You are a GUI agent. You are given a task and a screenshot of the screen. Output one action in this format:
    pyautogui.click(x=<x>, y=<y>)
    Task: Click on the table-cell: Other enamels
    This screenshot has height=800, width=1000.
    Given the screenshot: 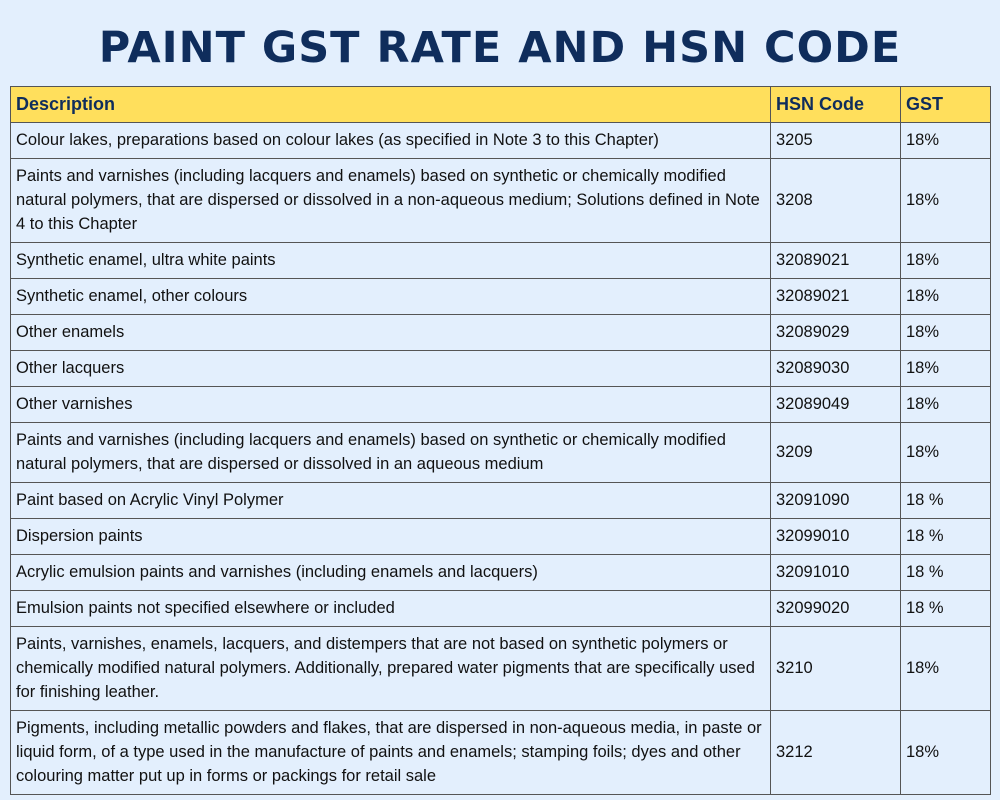 What is the action you would take?
    pyautogui.click(x=390, y=332)
    